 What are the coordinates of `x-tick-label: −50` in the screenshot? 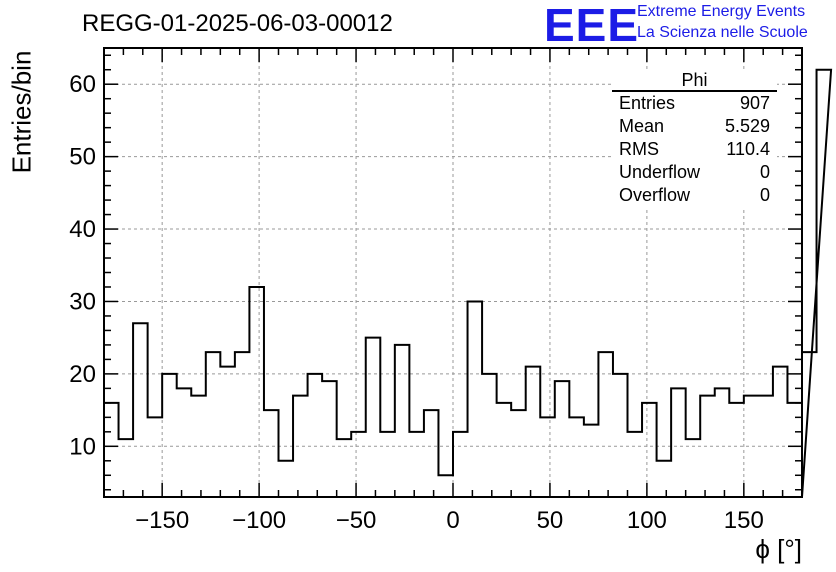 It's located at (356, 520).